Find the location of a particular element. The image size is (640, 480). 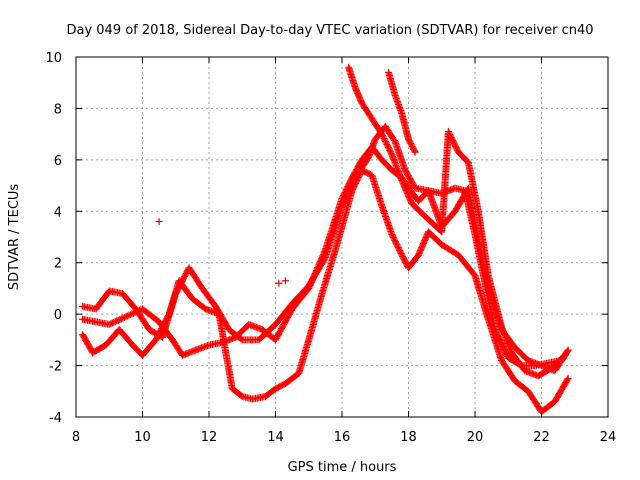

x-tick-label: 16 is located at coordinates (342, 437).